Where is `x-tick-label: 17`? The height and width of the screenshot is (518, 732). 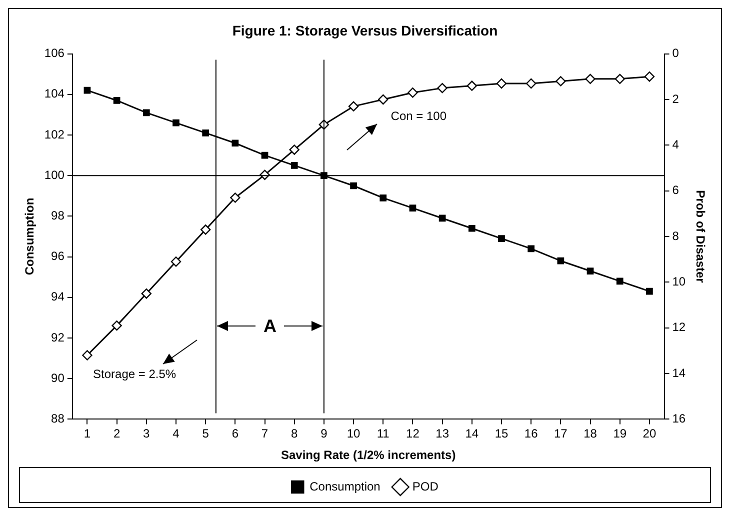
x-tick-label: 17 is located at coordinates (561, 433).